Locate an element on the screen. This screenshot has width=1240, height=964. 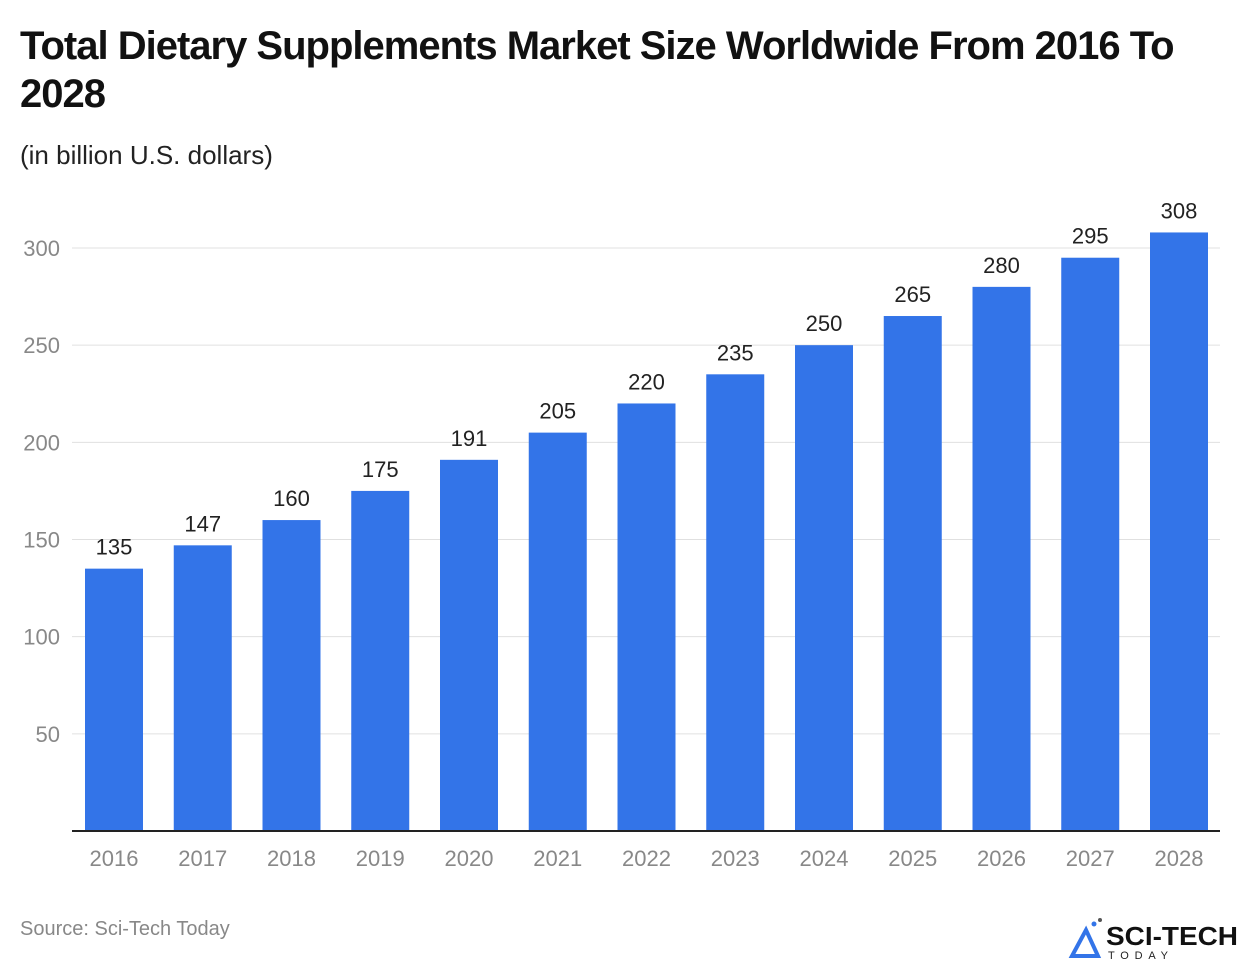
y-tick-label: 150 is located at coordinates (41, 540).